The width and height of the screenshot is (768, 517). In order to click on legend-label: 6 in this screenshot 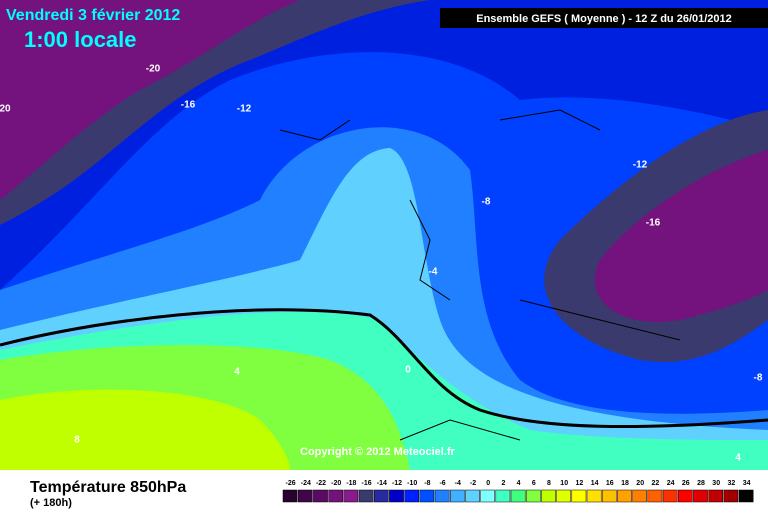, I will do `click(534, 483)`.